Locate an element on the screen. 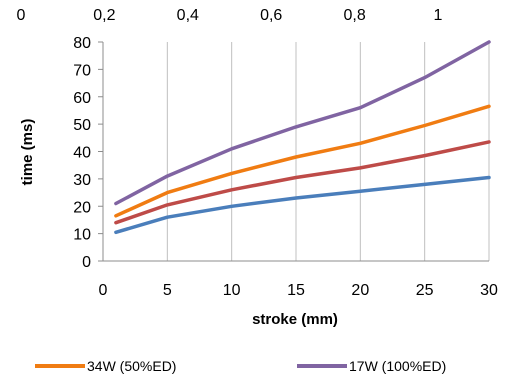 Image resolution: width=508 pixels, height=383 pixels. x-tick-label: 20 is located at coordinates (360, 290).